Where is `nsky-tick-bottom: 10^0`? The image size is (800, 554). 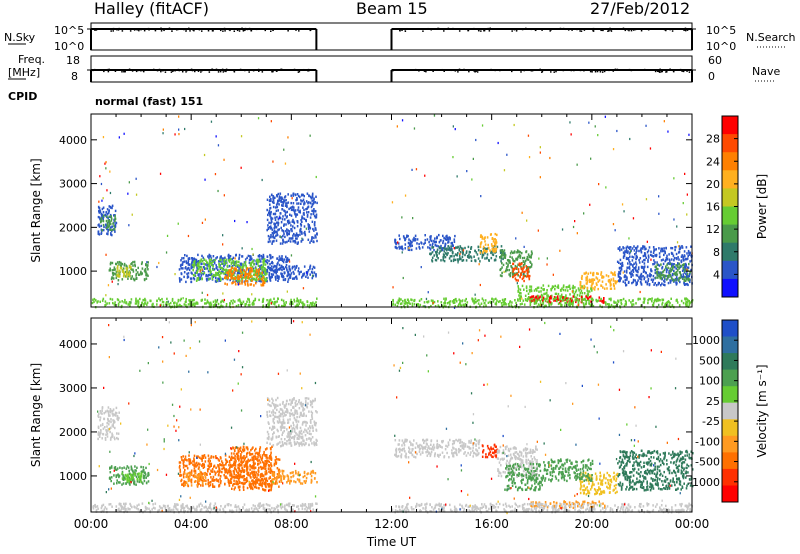
nsky-tick-bottom: 10^0 is located at coordinates (69, 46).